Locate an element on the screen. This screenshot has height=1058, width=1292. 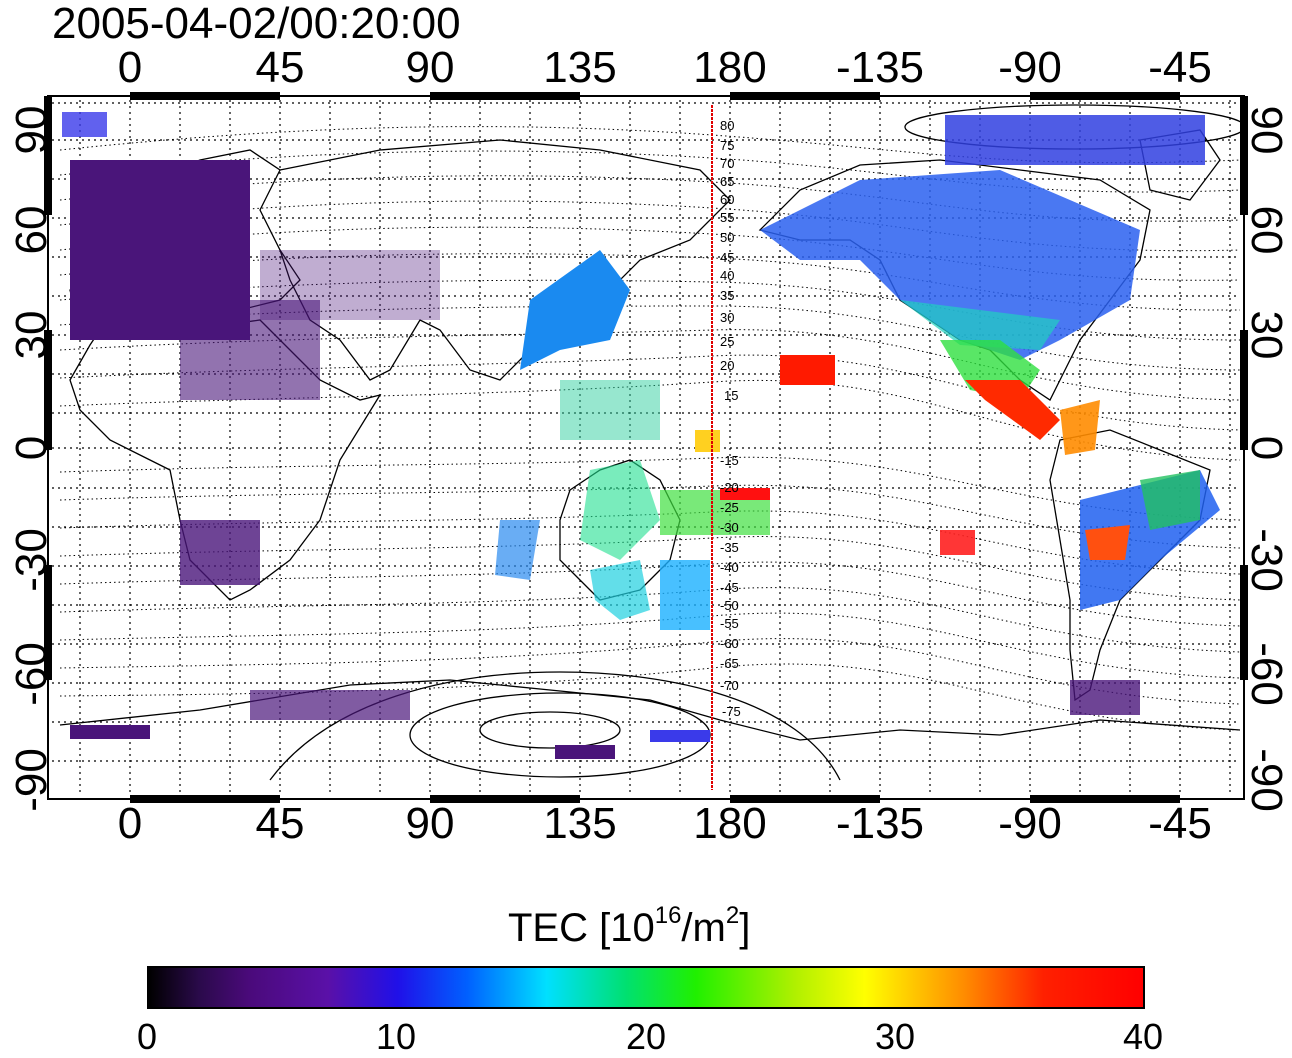
contour-label: 45 is located at coordinates (727, 257).